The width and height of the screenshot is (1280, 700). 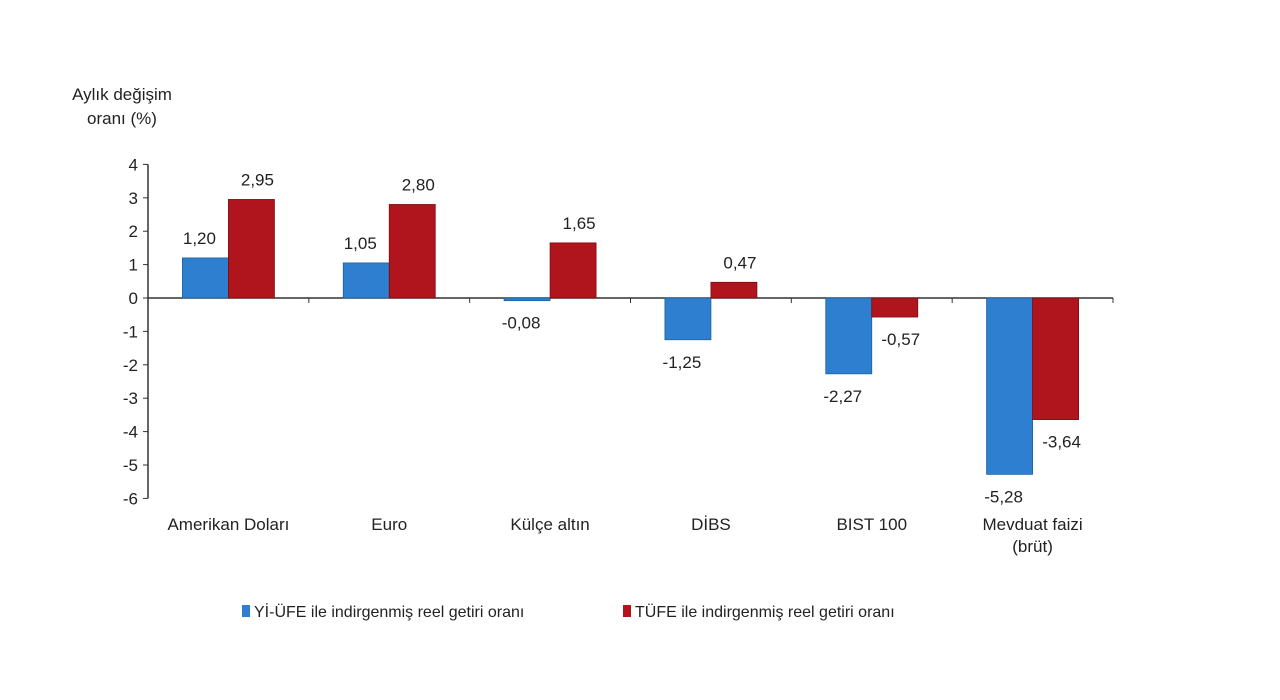 I want to click on y-tick-label: -3, so click(x=130, y=398).